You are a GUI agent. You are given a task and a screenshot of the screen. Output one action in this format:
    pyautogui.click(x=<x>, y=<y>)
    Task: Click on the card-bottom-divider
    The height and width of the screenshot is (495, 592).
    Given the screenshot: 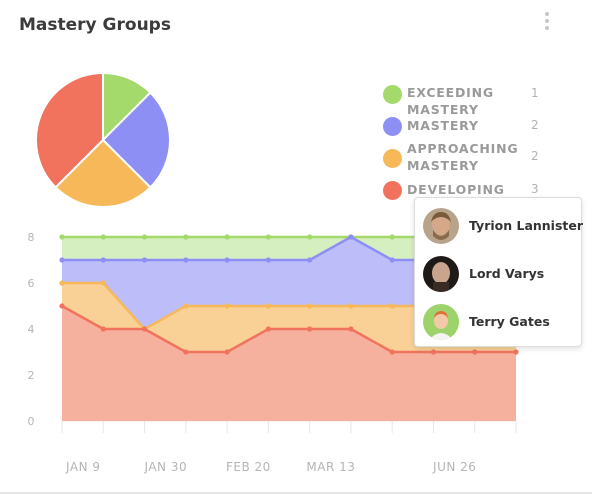 What is the action you would take?
    pyautogui.click(x=296, y=493)
    